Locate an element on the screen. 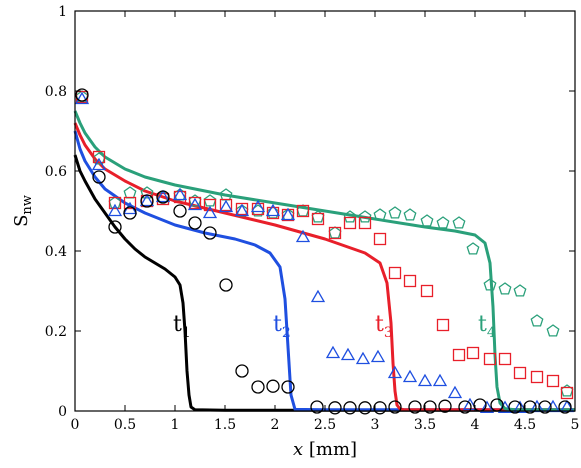  y-tick-label: 0.8 is located at coordinates (56, 92).